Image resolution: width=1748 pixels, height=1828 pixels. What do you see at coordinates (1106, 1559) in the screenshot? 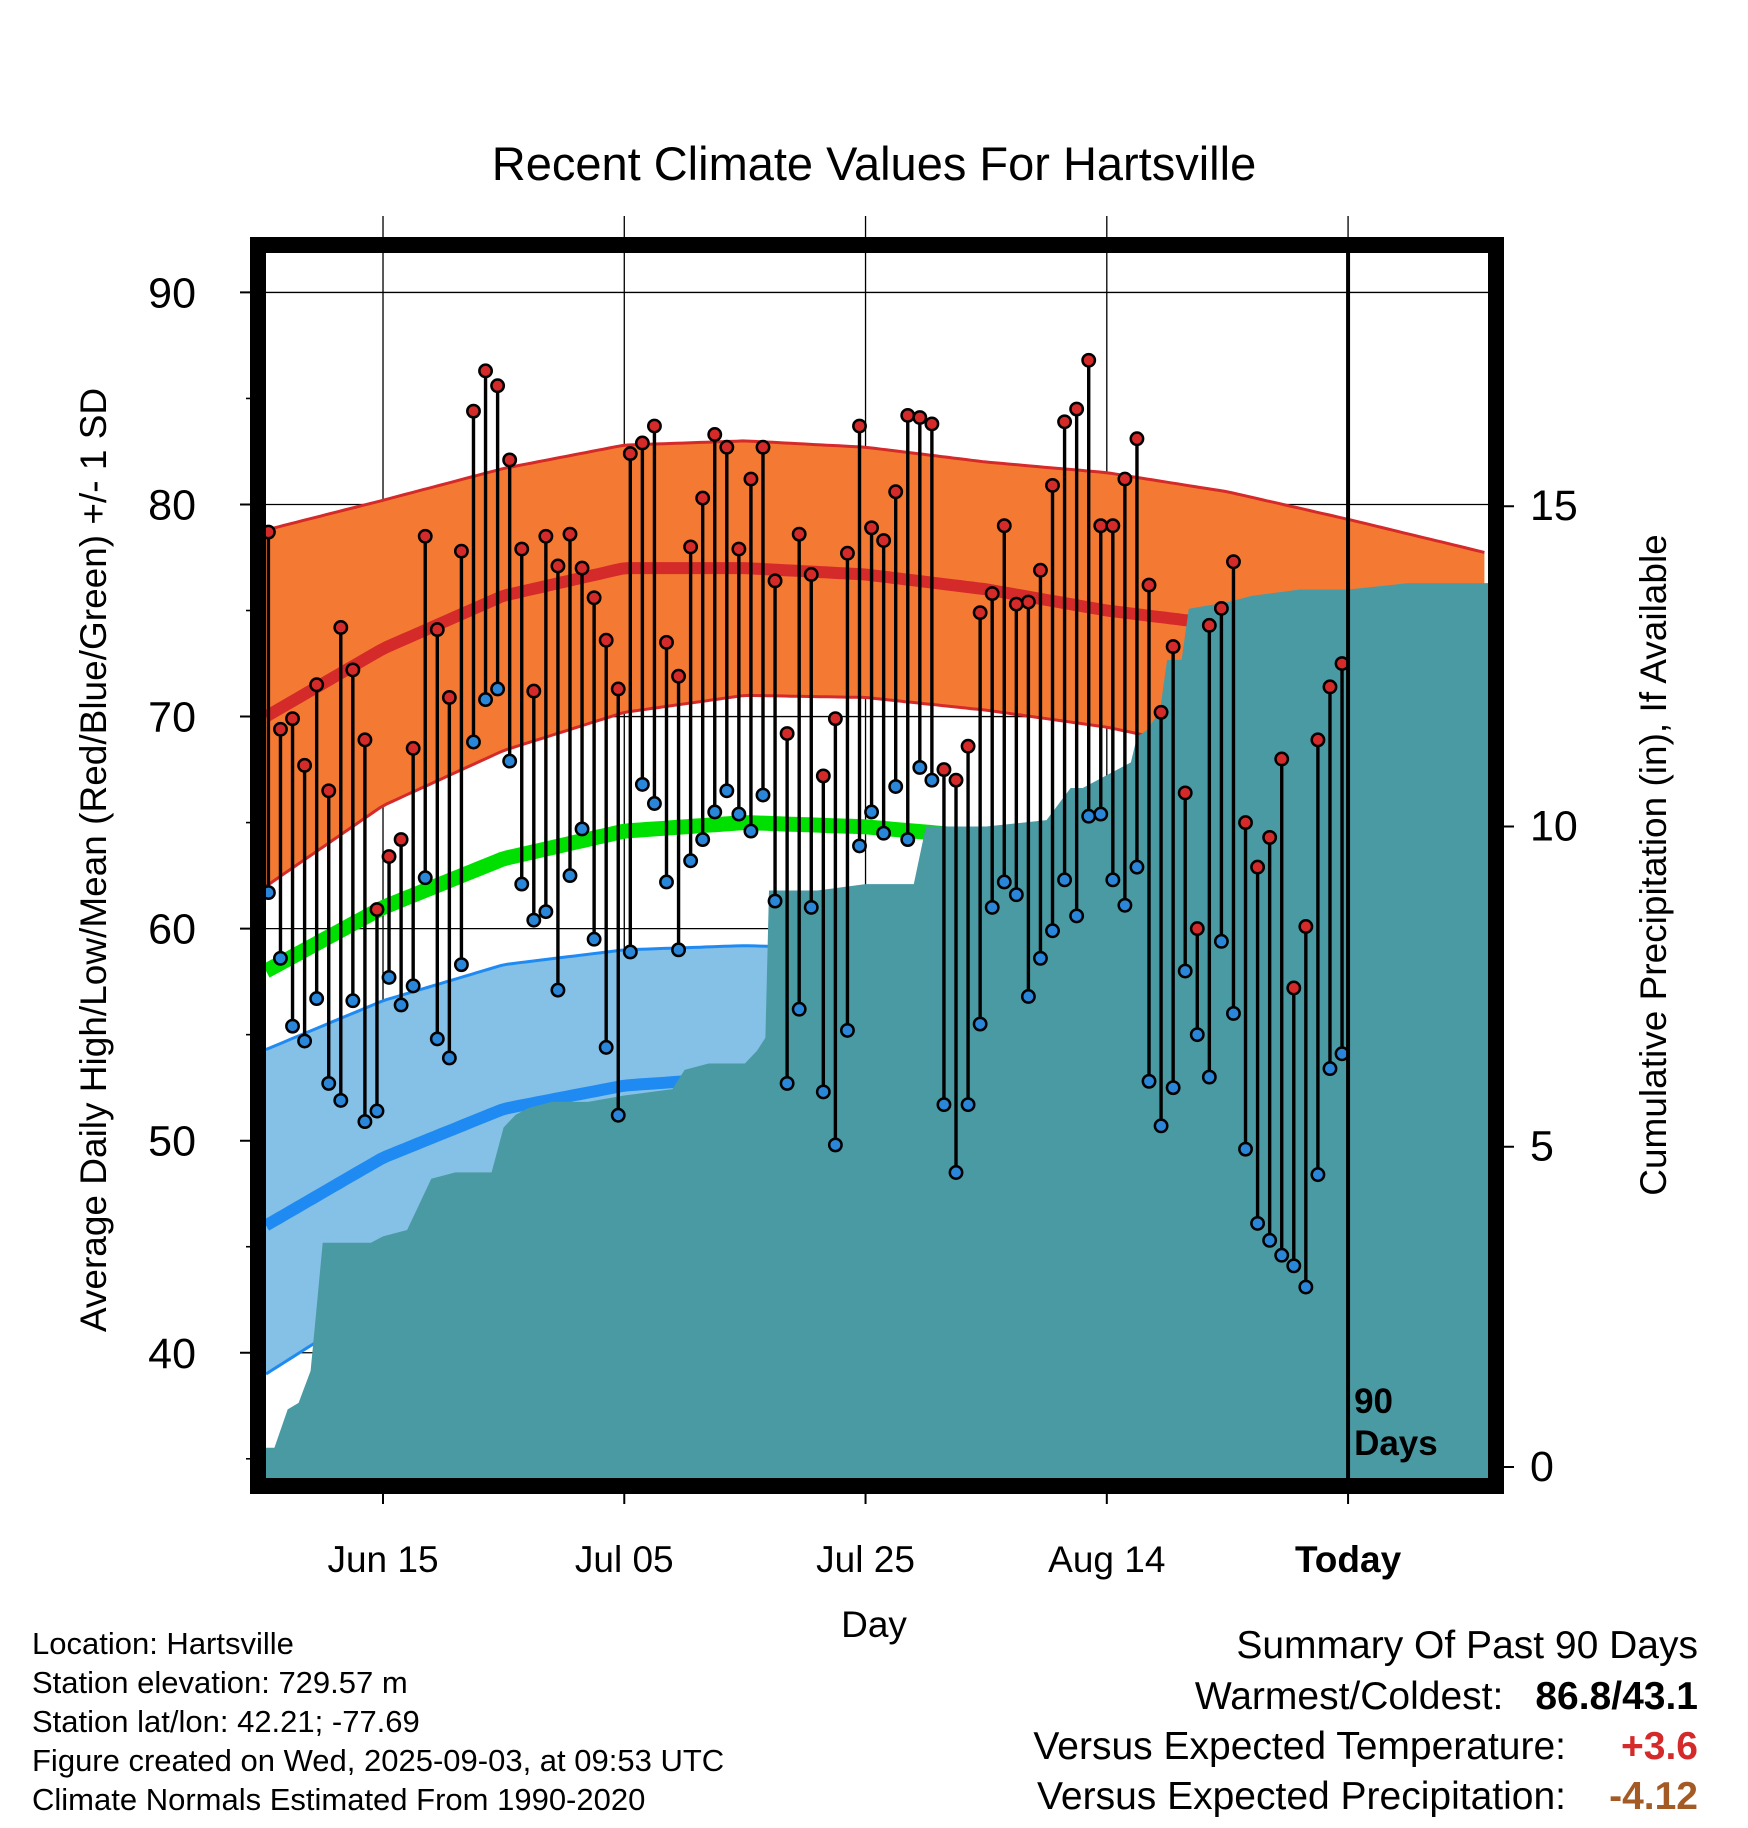
I see `x-tick-label: Aug 14` at bounding box center [1106, 1559].